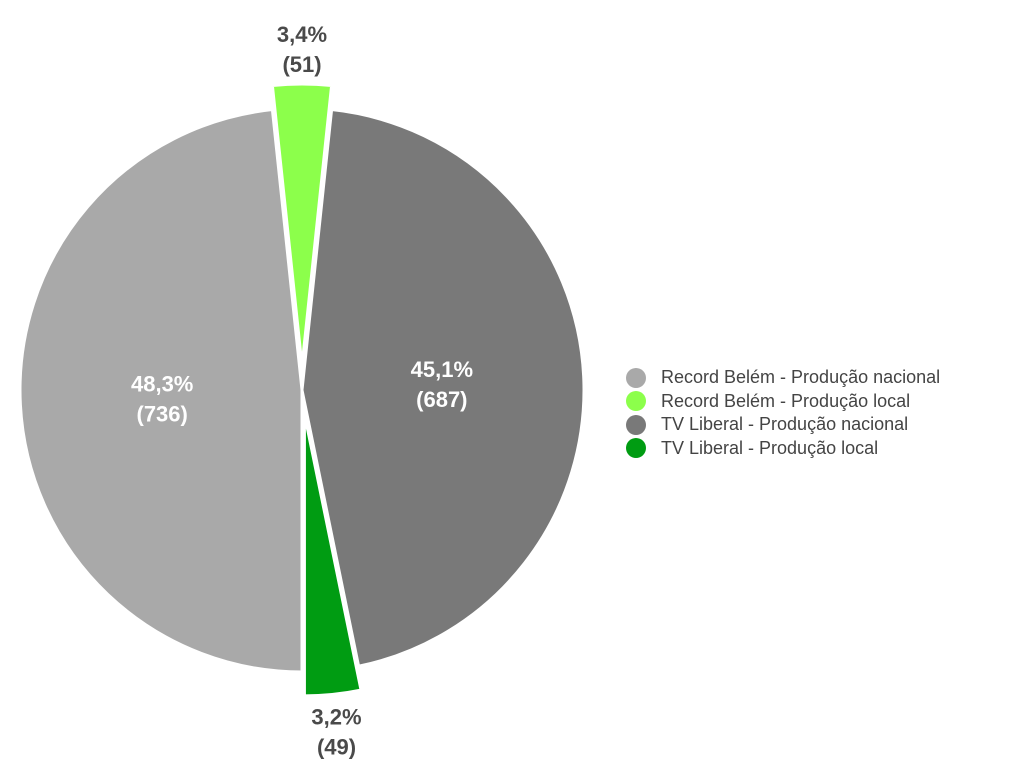 This screenshot has height=778, width=1011. I want to click on legend-item: Record Belém - Produção nacional, so click(783, 378).